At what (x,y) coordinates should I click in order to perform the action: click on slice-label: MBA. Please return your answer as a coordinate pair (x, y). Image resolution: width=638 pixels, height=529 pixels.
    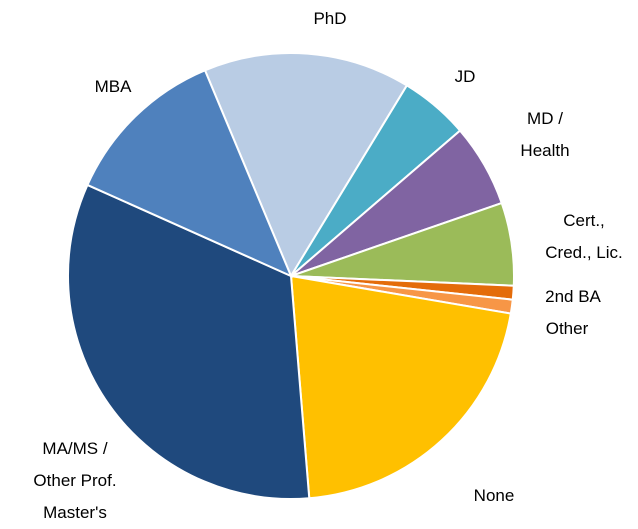
    Looking at the image, I should click on (114, 86).